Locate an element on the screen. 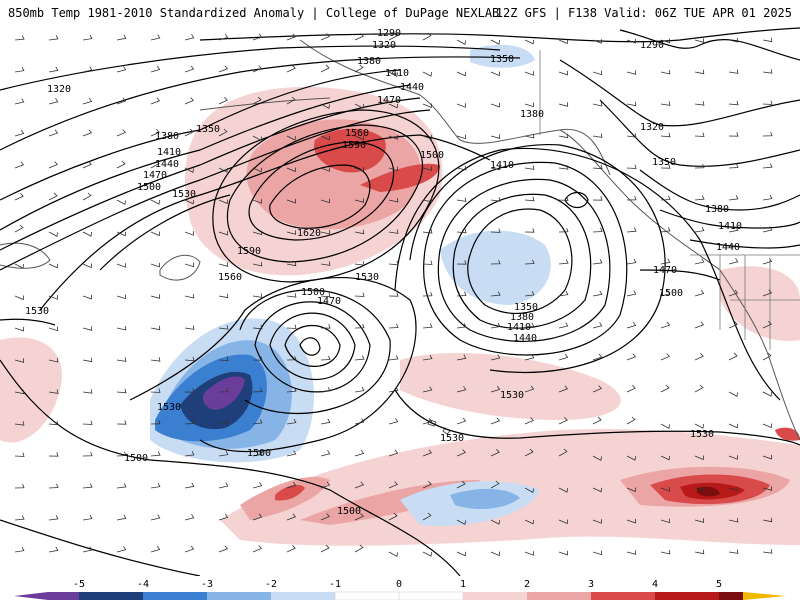 The image size is (800, 600). contour-label: 1380 is located at coordinates (167, 136).